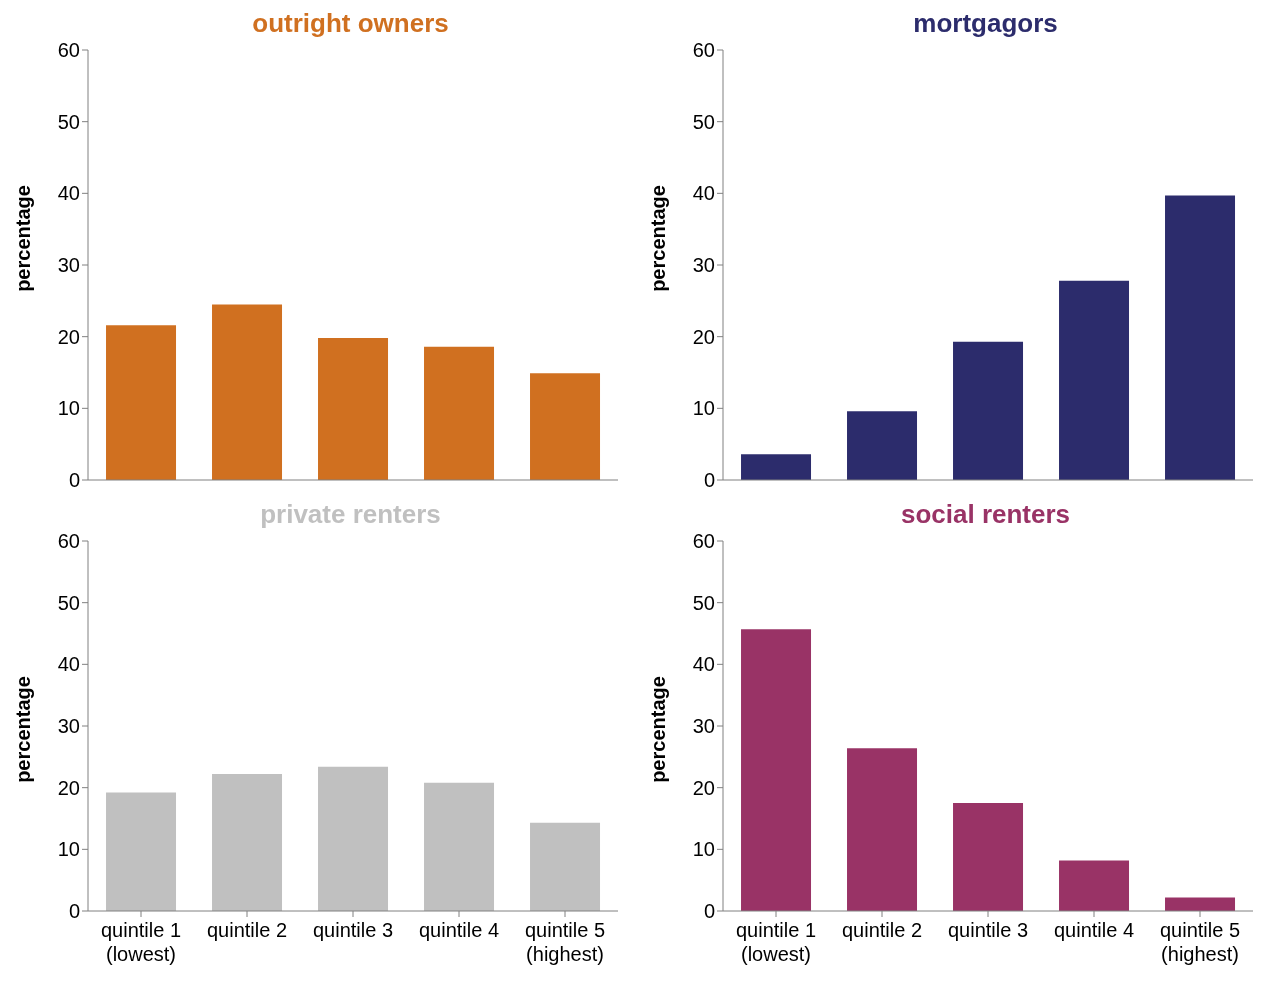 Image resolution: width=1274 pixels, height=982 pixels. Describe the element at coordinates (985, 24) in the screenshot. I see `chart-title: mortgagors` at that location.